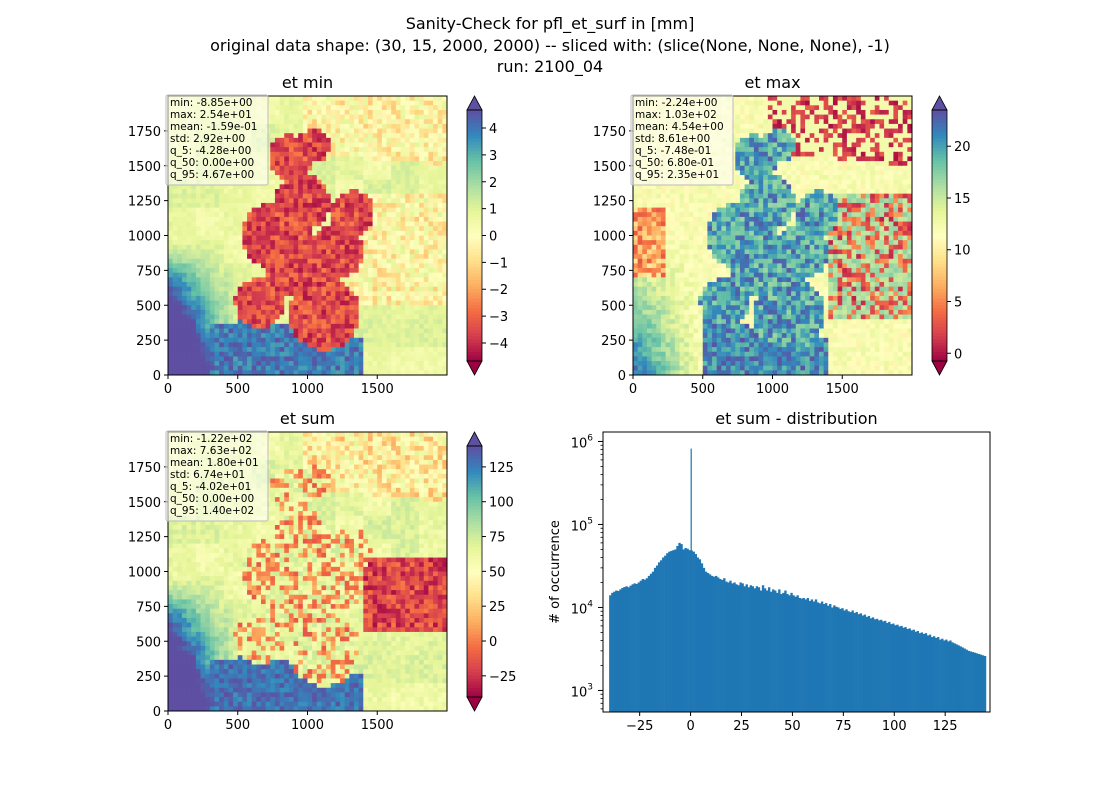 This screenshot has width=1100, height=800. Describe the element at coordinates (945, 726) in the screenshot. I see `distribution-xtick-label: 125` at that location.